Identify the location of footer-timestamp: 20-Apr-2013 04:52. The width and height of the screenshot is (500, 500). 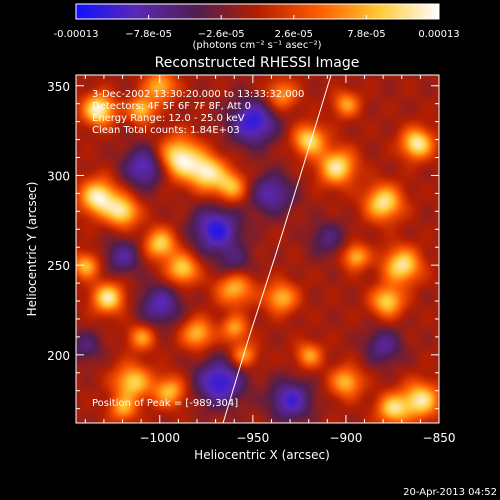
(450, 492).